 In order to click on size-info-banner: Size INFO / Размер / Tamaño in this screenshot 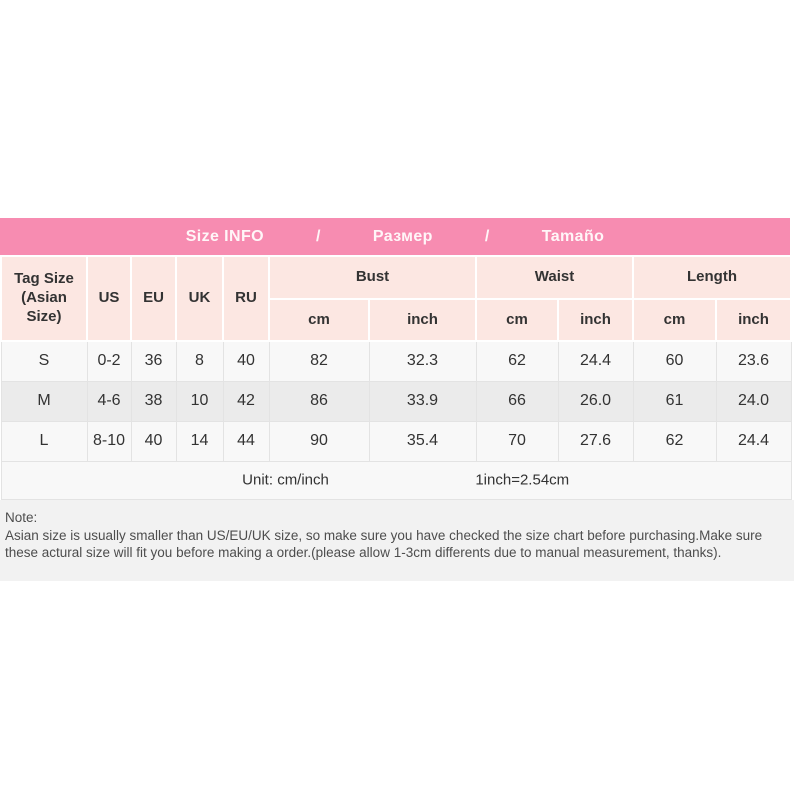, I will do `click(395, 236)`.